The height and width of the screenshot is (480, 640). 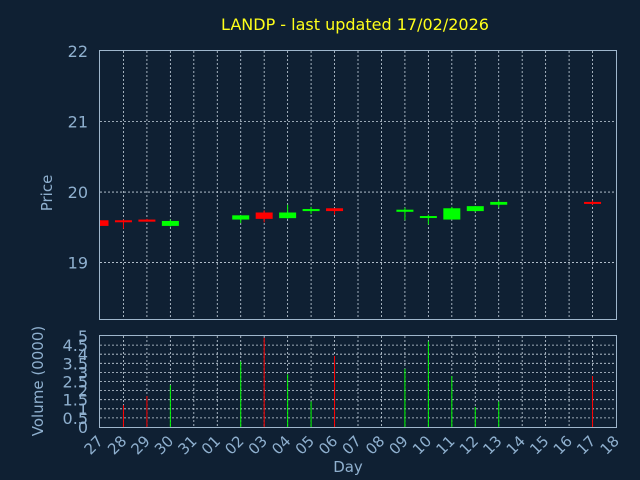 I want to click on day-tick-label: 10, so click(x=422, y=445).